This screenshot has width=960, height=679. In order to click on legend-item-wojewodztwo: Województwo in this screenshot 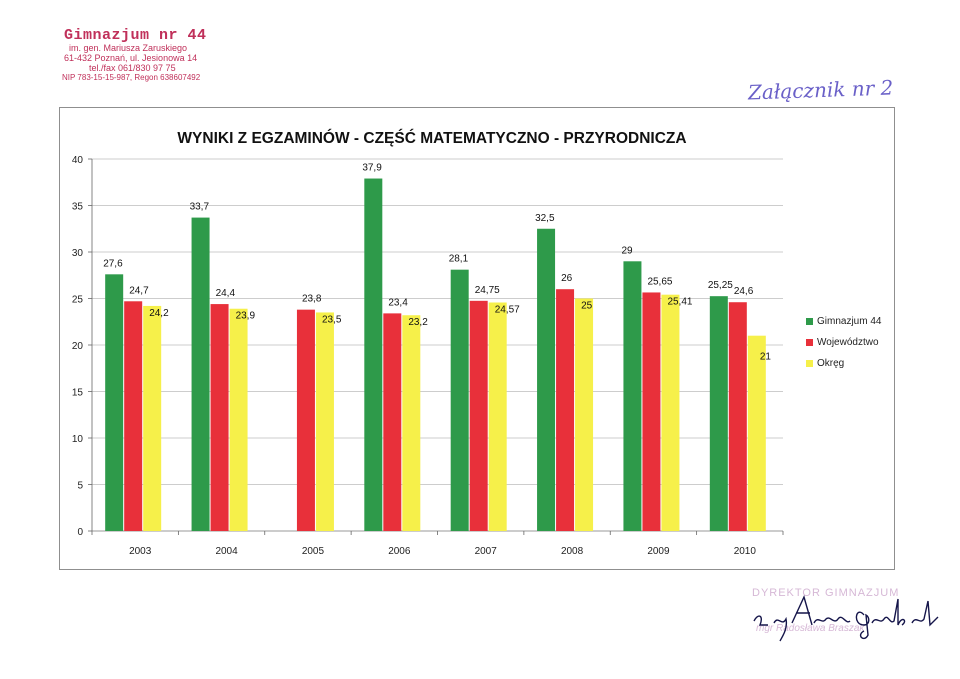, I will do `click(843, 342)`.